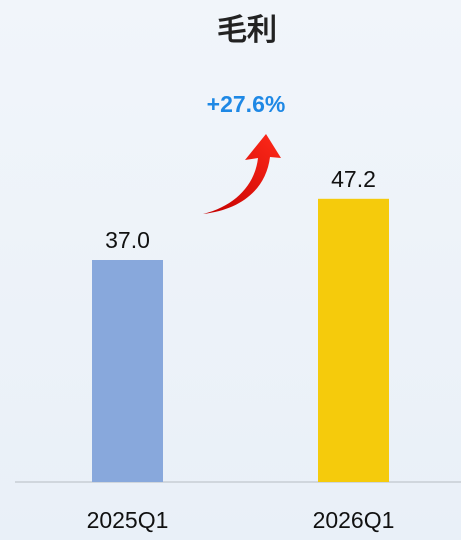 The image size is (461, 540). I want to click on growth-annotation: +27.6%, so click(246, 104).